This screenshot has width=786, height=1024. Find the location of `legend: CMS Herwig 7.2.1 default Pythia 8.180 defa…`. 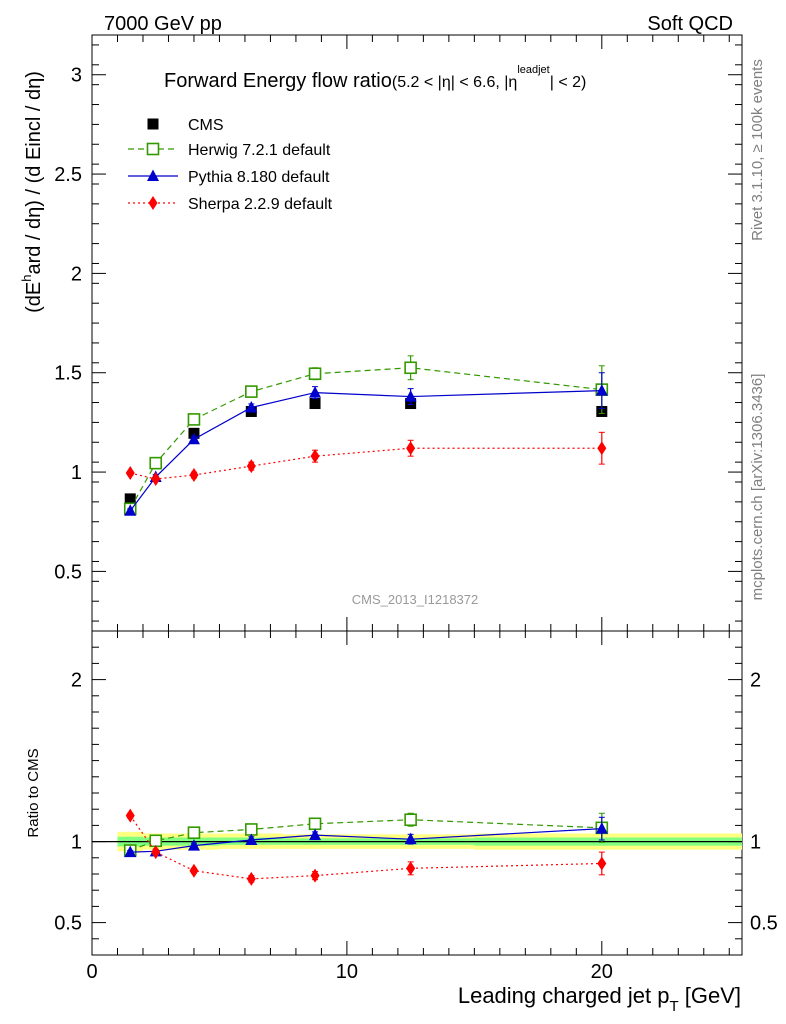

legend: CMS Herwig 7.2.1 default Pythia 8.180 defa… is located at coordinates (230, 165).